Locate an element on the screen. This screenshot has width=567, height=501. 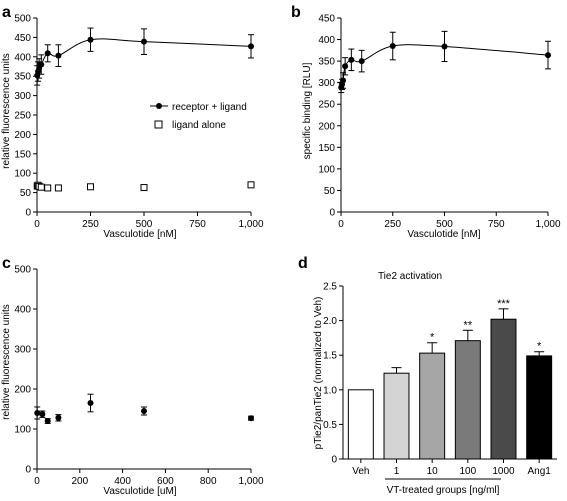
c-y-tick-label: 400 is located at coordinates (22, 310).